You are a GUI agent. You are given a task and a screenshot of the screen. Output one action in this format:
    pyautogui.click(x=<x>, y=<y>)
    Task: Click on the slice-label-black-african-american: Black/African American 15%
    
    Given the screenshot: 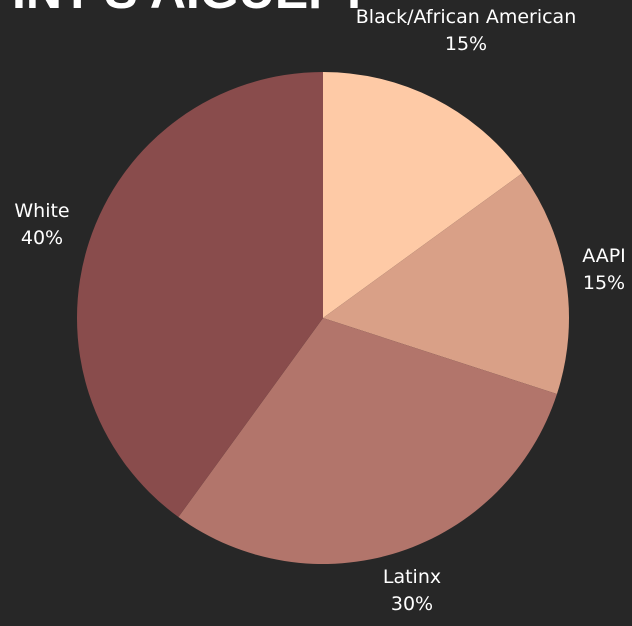 What is the action you would take?
    pyautogui.click(x=466, y=31)
    